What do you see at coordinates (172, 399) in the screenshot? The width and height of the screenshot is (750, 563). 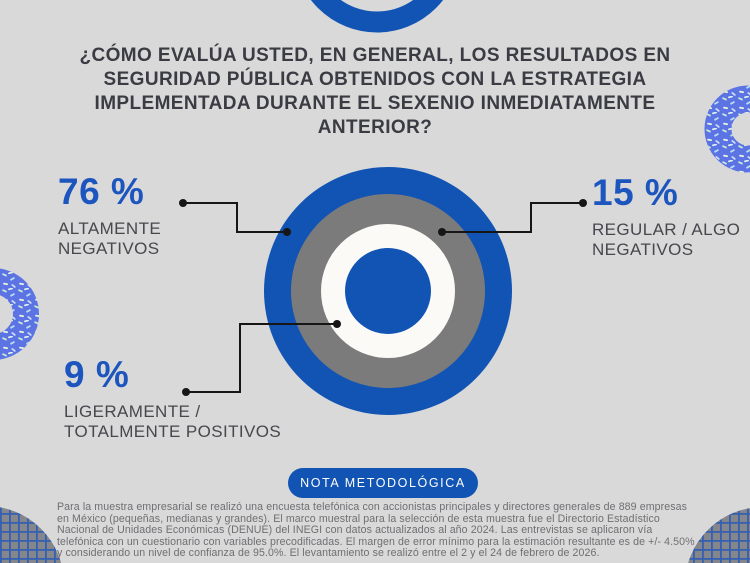 I see `stat-block-9: 9 % LIGERAMENTE / TOTALMENTE POSITIVOS` at bounding box center [172, 399].